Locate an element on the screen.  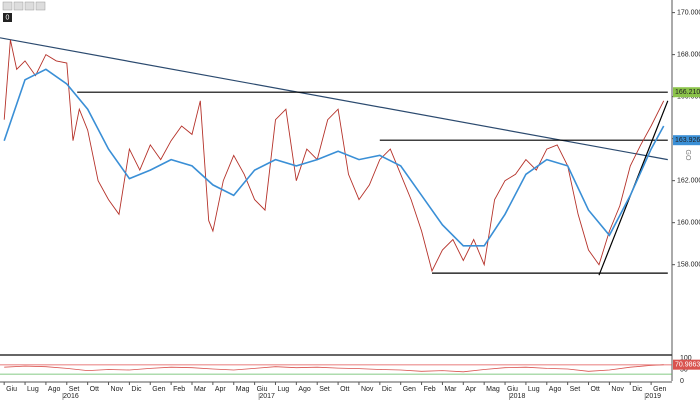
rsi-tick-label: 100 is located at coordinates (686, 358).